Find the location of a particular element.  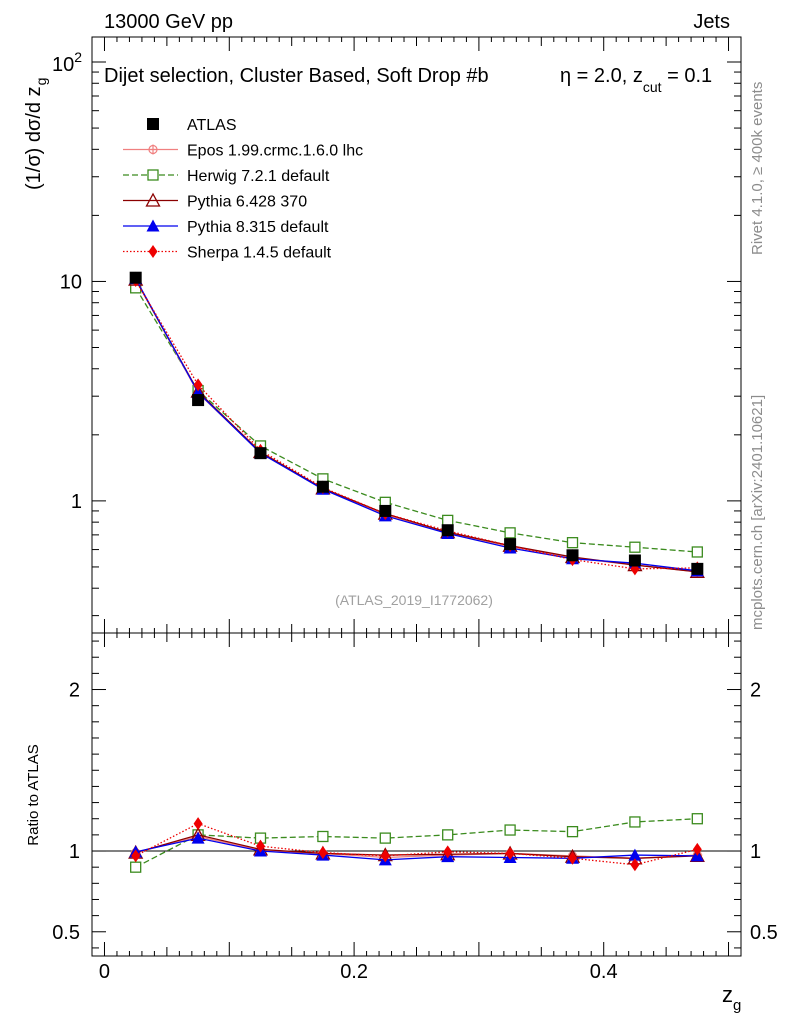

ratio-x-tick-label: 0.2 is located at coordinates (354, 972).